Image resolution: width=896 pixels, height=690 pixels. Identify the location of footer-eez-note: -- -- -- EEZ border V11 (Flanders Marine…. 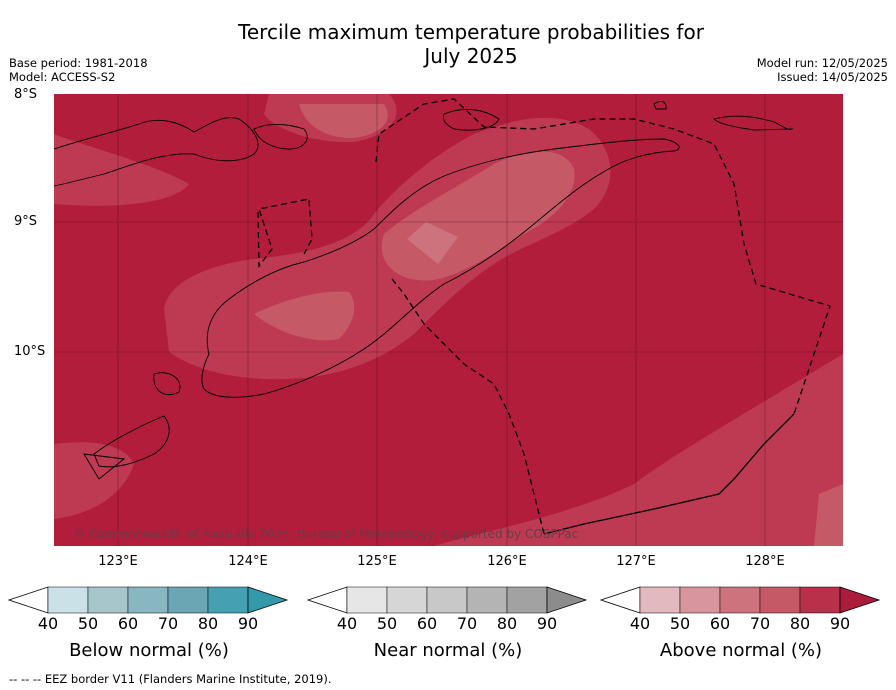
(170, 679).